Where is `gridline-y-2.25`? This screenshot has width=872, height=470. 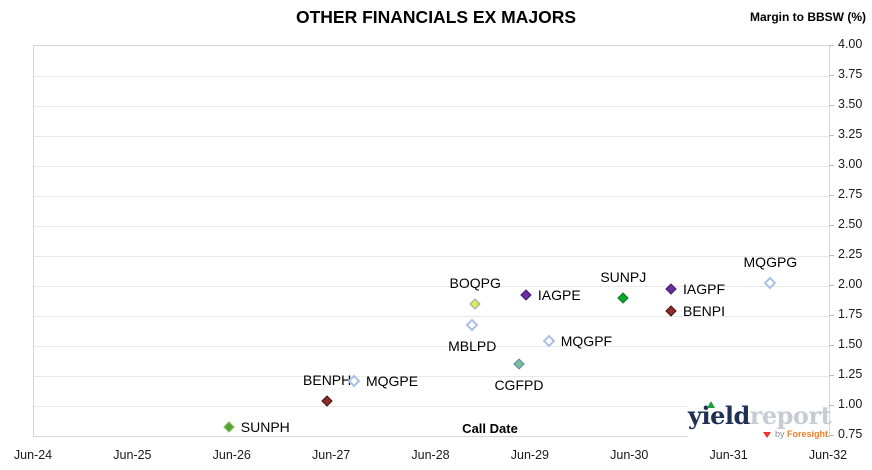
gridline-y-2.25 is located at coordinates (431, 256).